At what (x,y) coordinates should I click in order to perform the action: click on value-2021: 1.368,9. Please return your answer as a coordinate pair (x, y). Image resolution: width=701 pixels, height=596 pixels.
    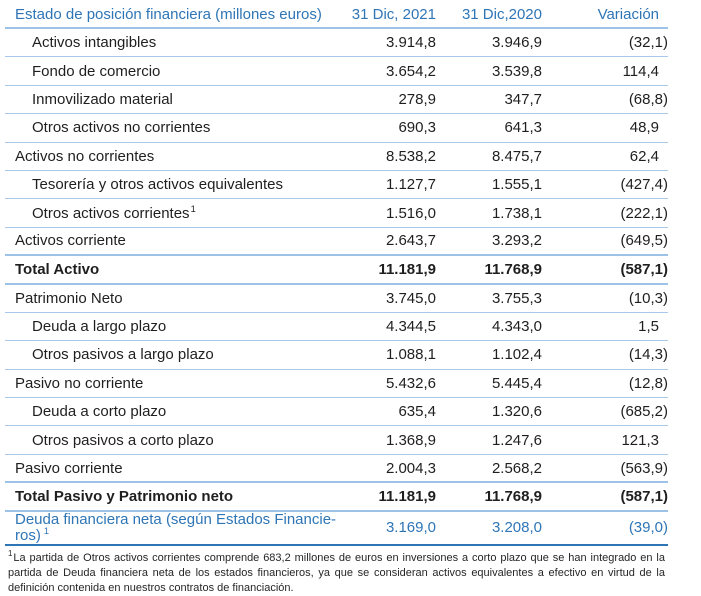
    Looking at the image, I should click on (410, 440).